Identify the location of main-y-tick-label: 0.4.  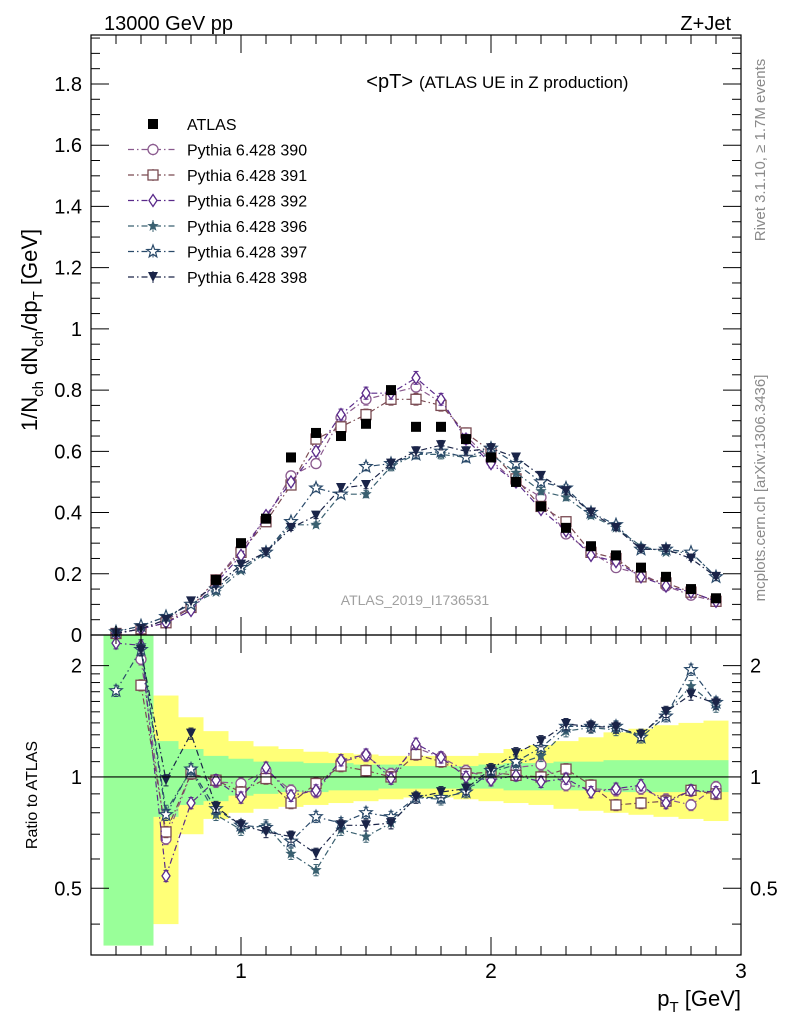
(68, 514).